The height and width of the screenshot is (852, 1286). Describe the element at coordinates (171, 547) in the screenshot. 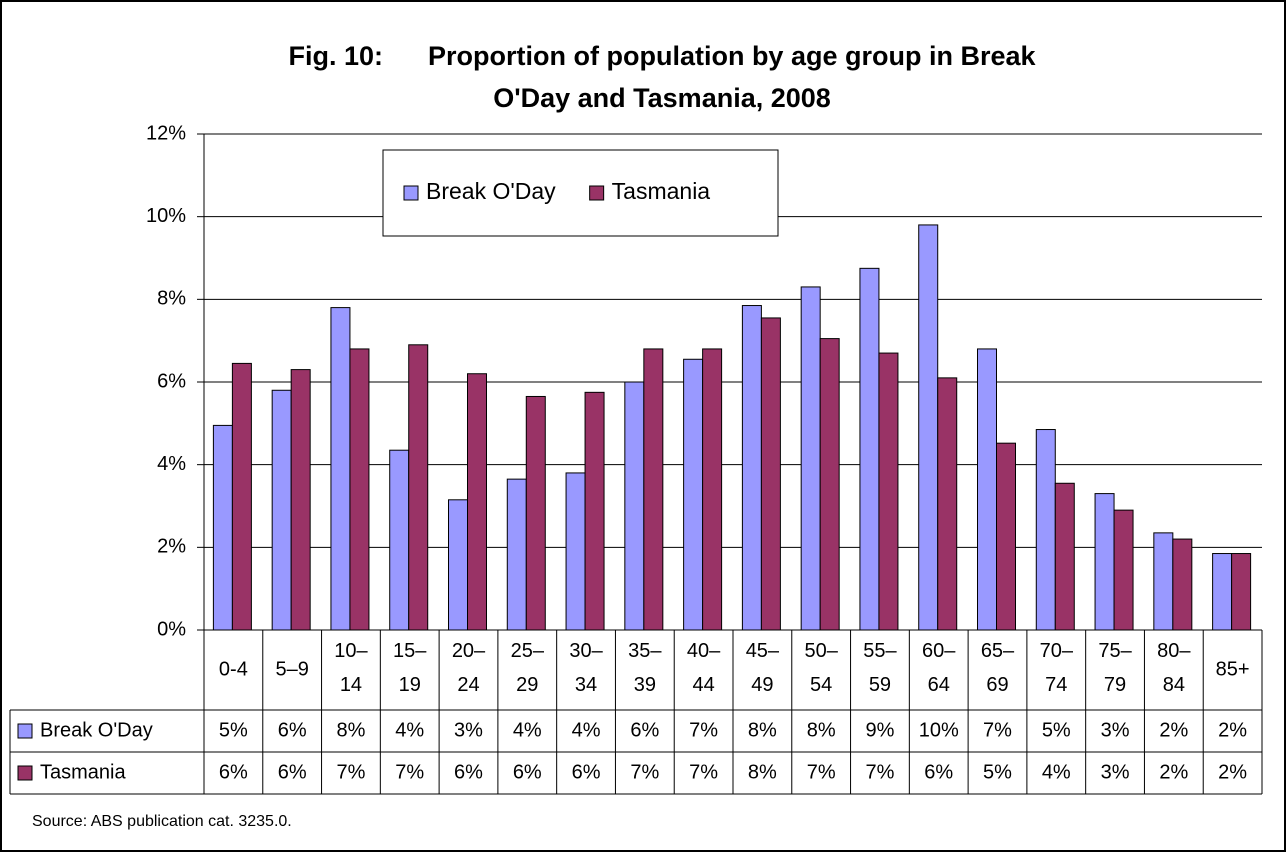

I see `y-tick-label: 2%` at that location.